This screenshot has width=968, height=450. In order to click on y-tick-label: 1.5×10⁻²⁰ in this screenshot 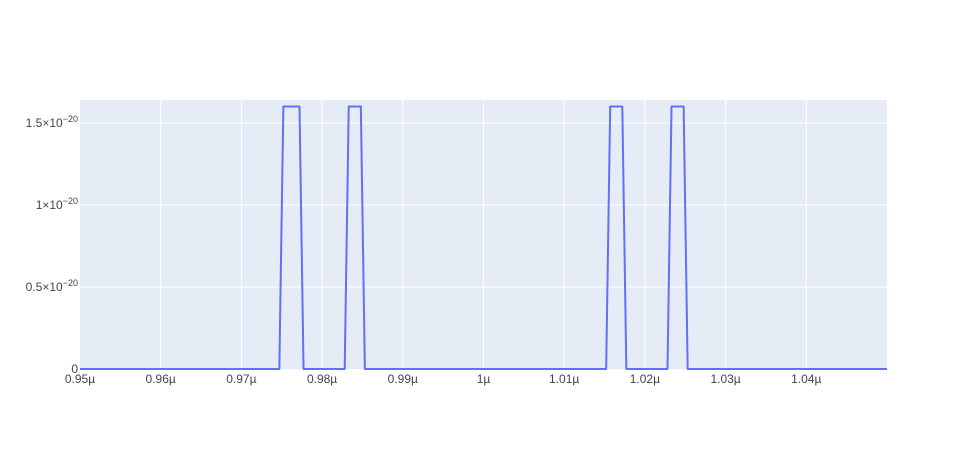, I will do `click(52, 122)`.